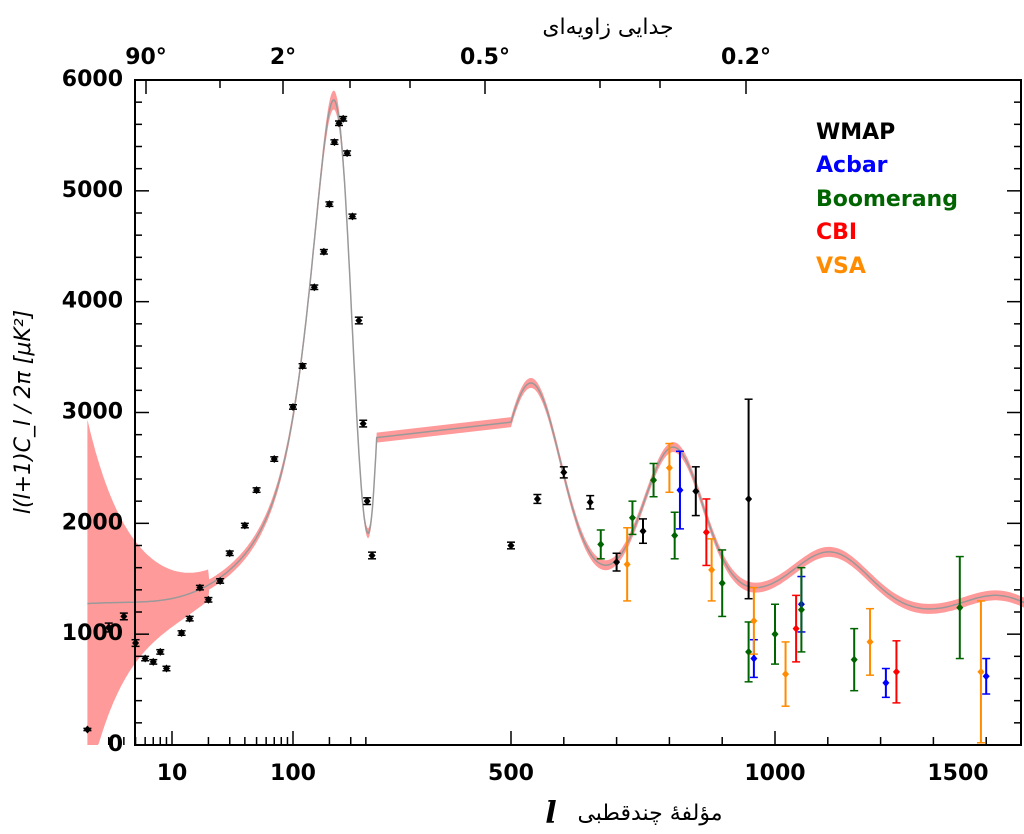 The image size is (1024, 834). I want to click on x-tick-label: 1500, so click(957, 773).